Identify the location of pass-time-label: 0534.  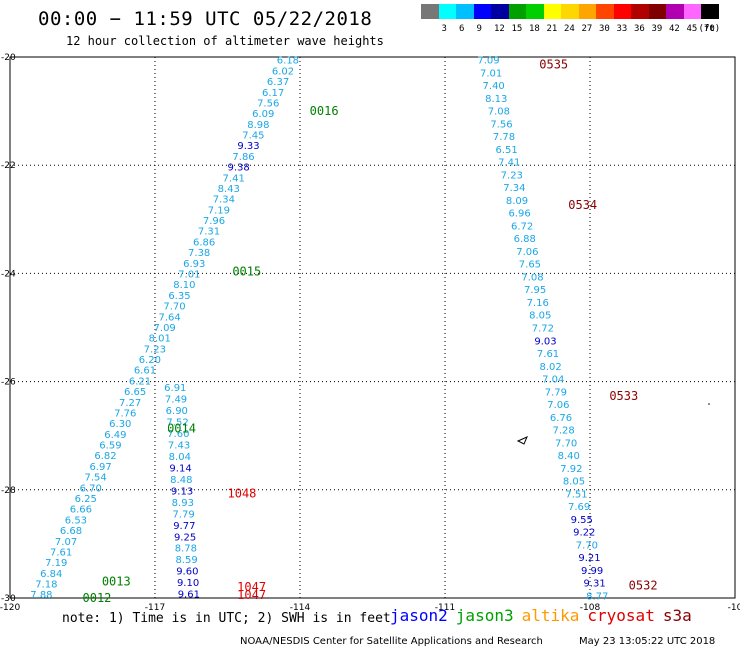
(582, 205).